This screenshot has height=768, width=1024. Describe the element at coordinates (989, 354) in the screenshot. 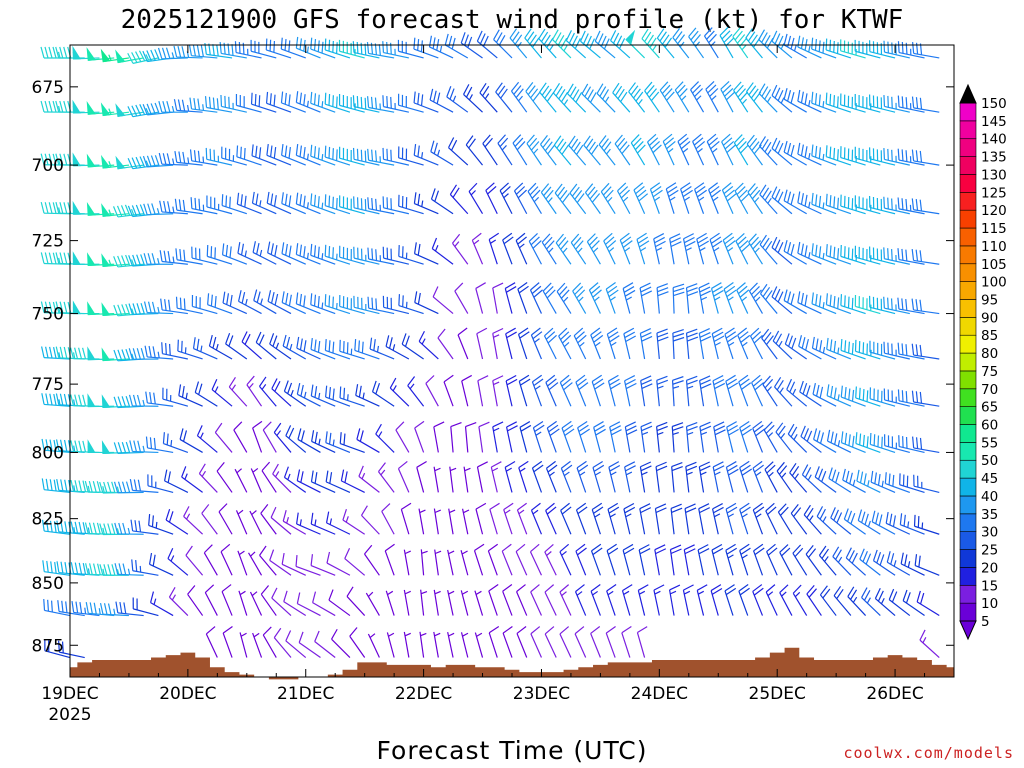

I see `colorbar-label: 80` at that location.